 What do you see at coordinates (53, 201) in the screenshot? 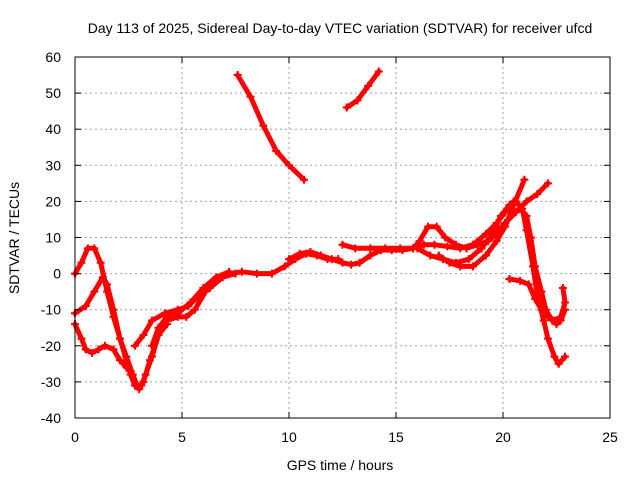
I see `y-tick-label: 20` at bounding box center [53, 201].